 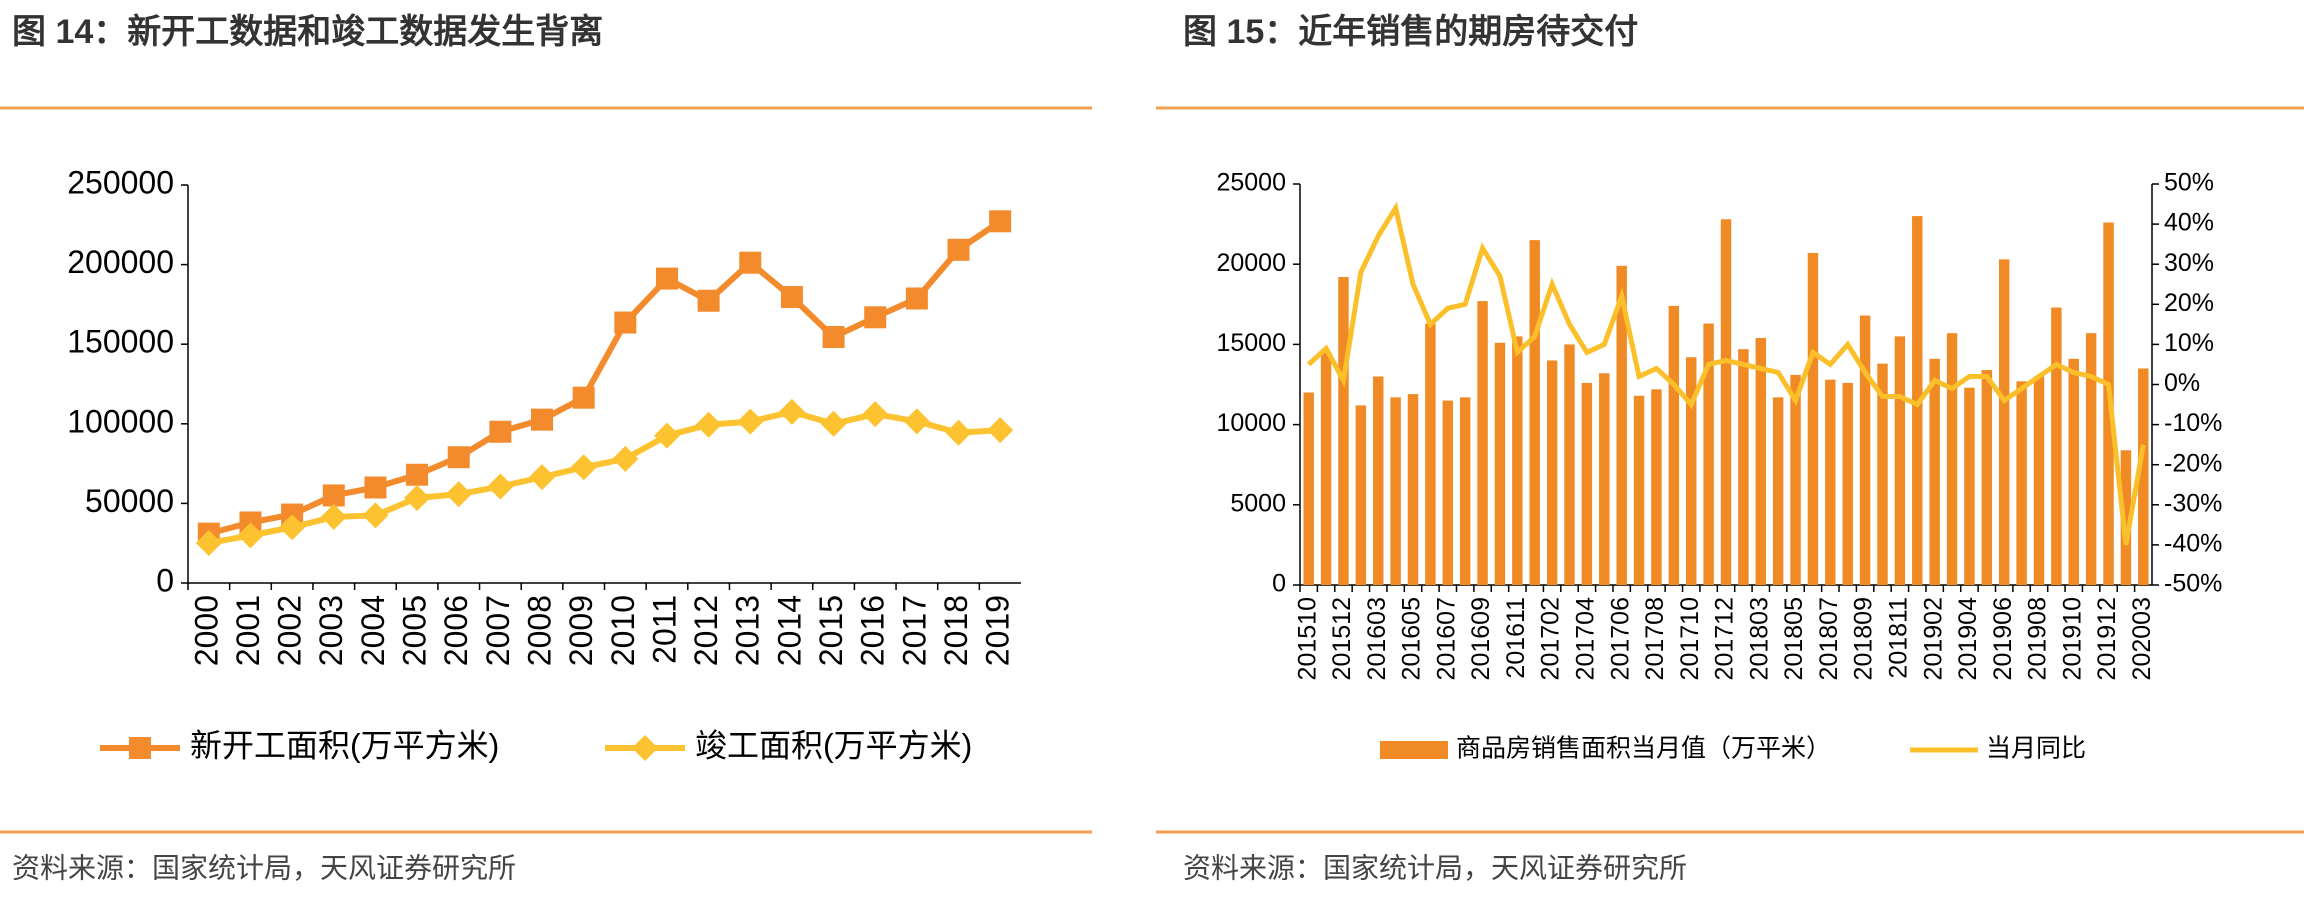 I want to click on x-tick-label: 201512, so click(x=1342, y=638).